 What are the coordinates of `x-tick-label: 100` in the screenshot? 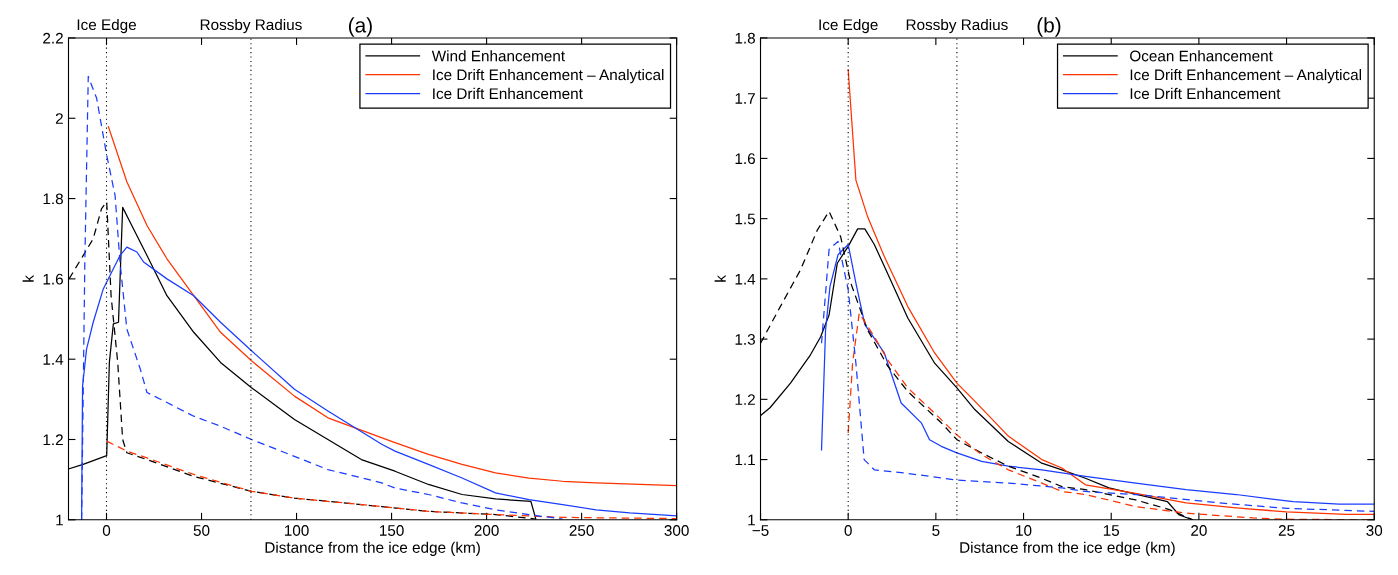 It's located at (296, 530).